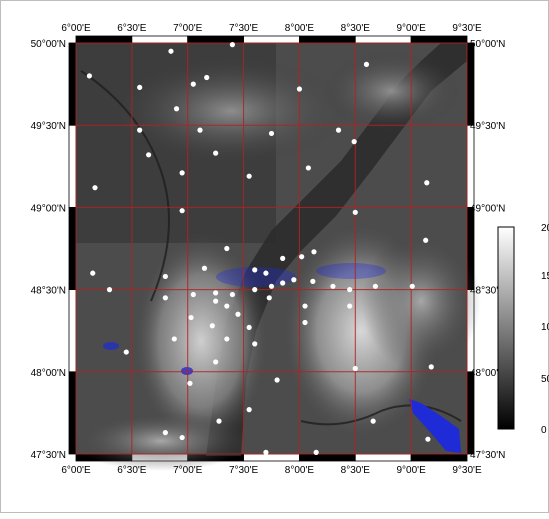 The height and width of the screenshot is (519, 549). I want to click on frame-bar-left, so click(72, 331).